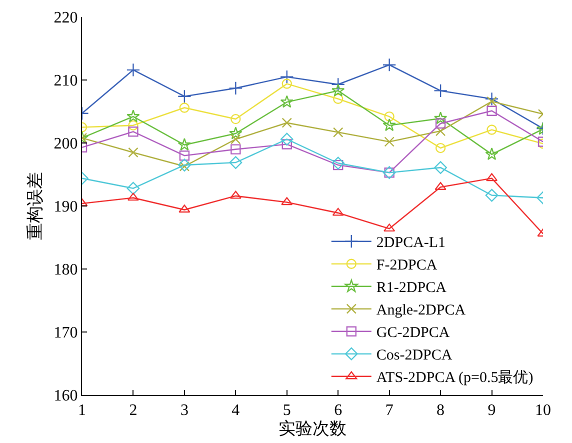 This screenshot has height=443, width=572. Describe the element at coordinates (66, 396) in the screenshot. I see `y-tick-label: 160` at that location.